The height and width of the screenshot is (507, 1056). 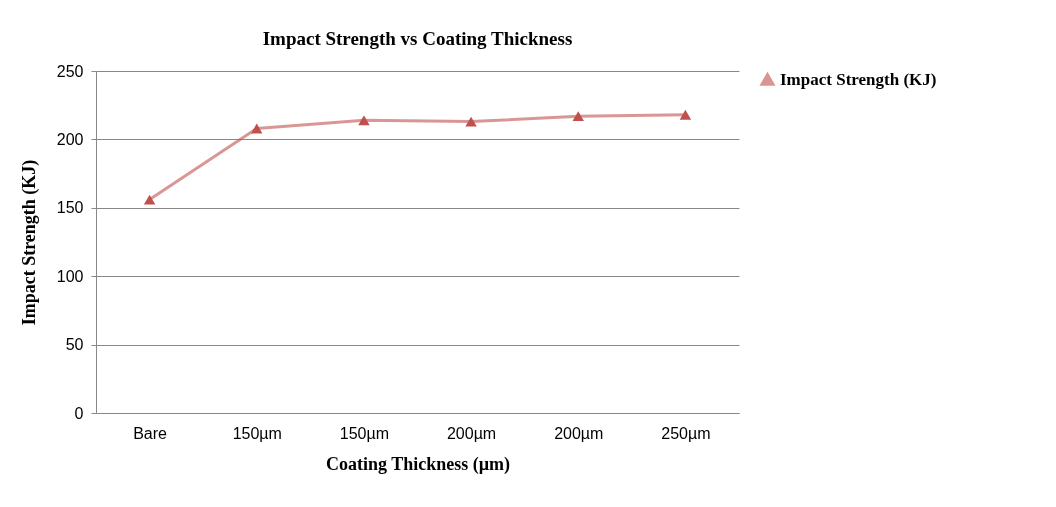 What do you see at coordinates (29, 242) in the screenshot?
I see `y-axis-title: Impact Strength (KJ)` at bounding box center [29, 242].